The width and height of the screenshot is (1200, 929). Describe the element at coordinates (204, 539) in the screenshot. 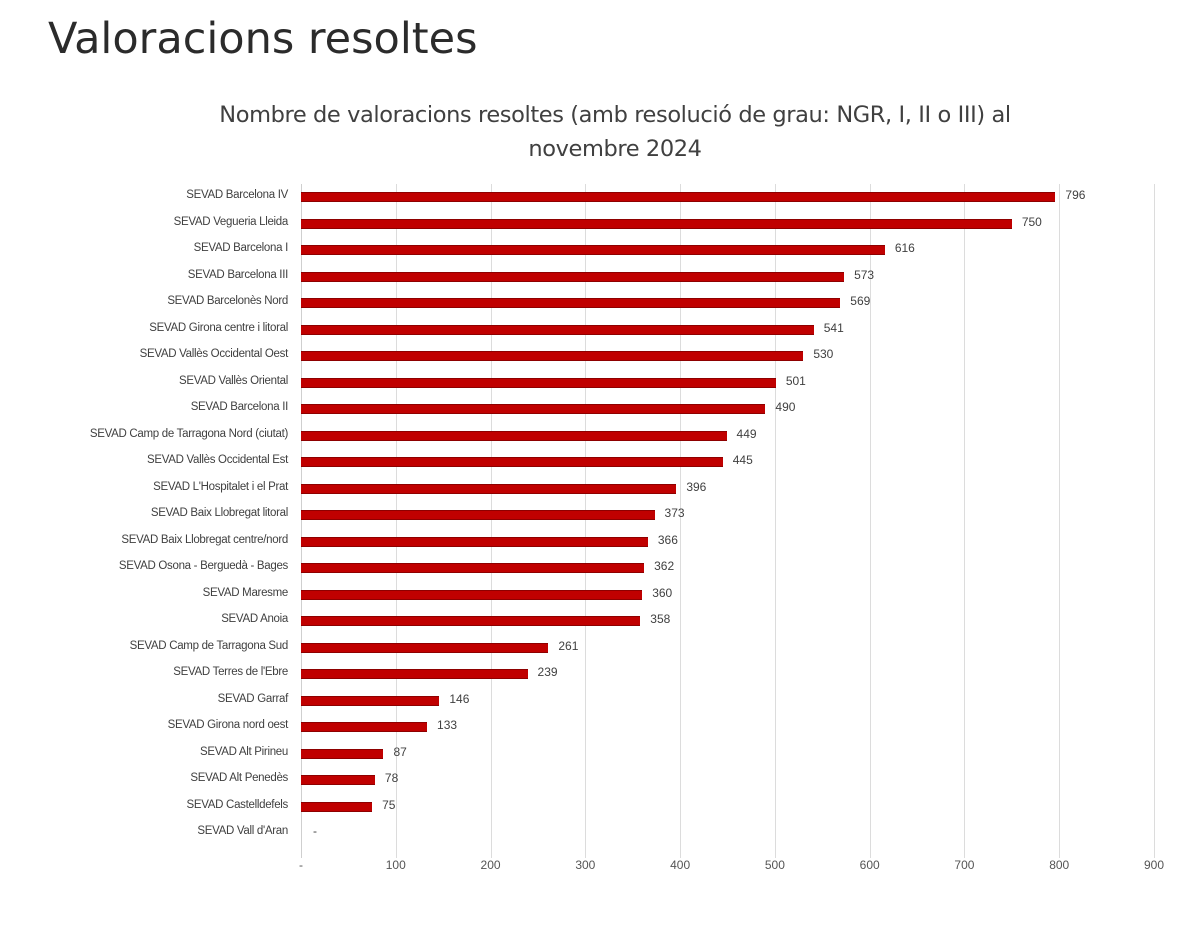

I see `category-label: SEVAD Baix Llobregat centre/nord` at that location.